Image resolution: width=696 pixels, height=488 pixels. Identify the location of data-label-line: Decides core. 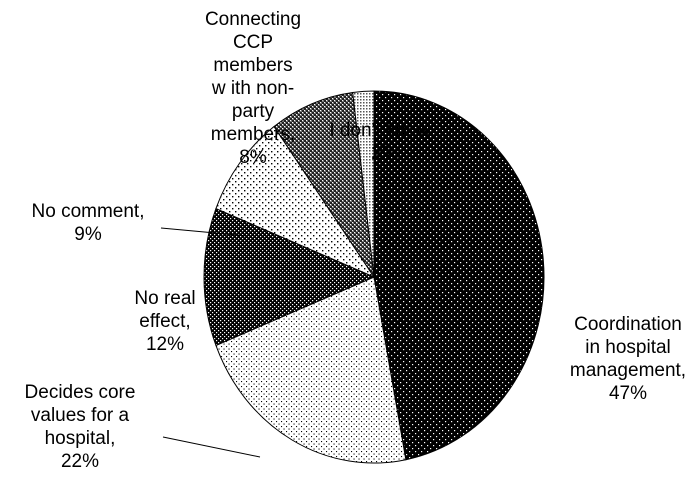
(80, 392).